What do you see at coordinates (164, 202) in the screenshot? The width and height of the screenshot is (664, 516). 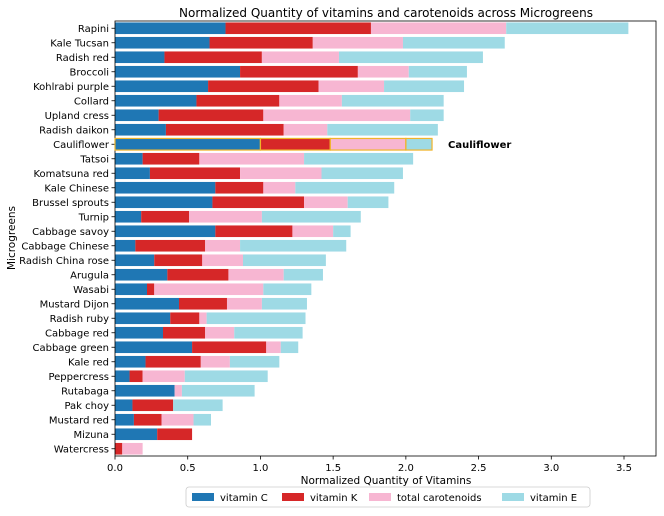 I see `bar-vitamin-c-brussel-sprouts` at bounding box center [164, 202].